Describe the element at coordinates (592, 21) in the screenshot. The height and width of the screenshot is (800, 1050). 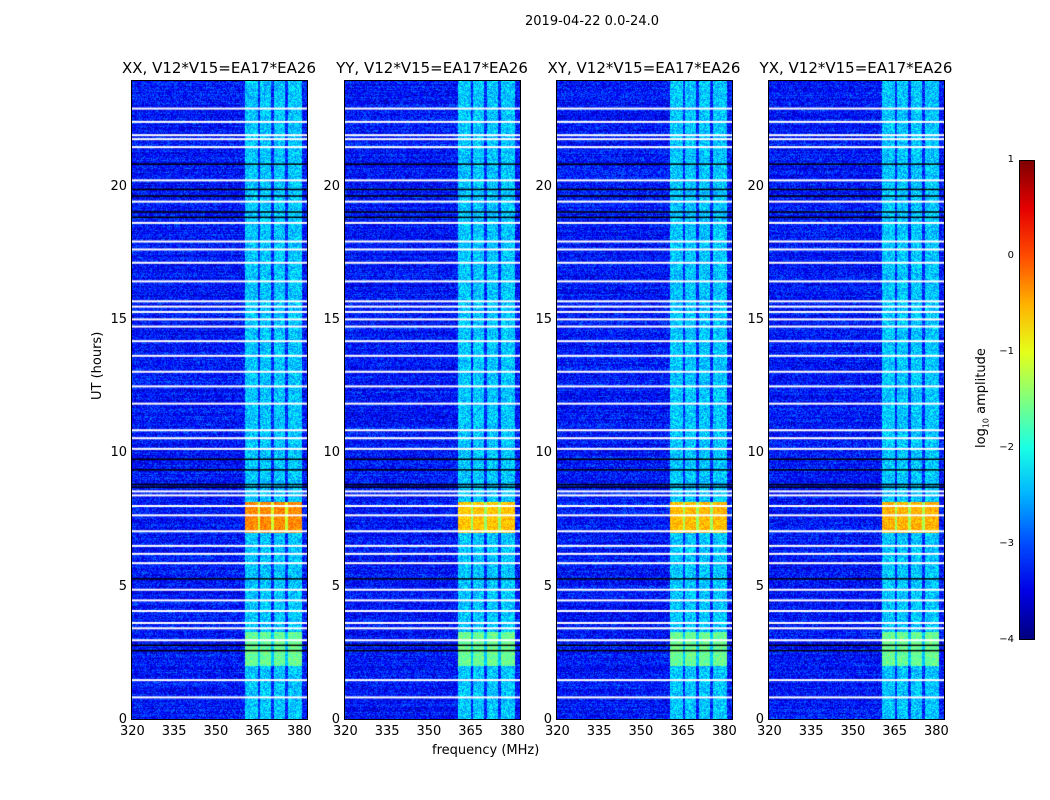
I see `figure-title: 2019-04-22 0.0-24.0` at that location.